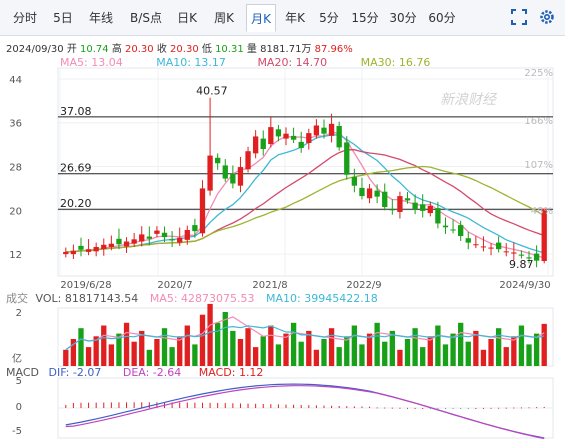  Describe the element at coordinates (76, 111) in the screenshot. I see `level-label: 37.08` at that location.